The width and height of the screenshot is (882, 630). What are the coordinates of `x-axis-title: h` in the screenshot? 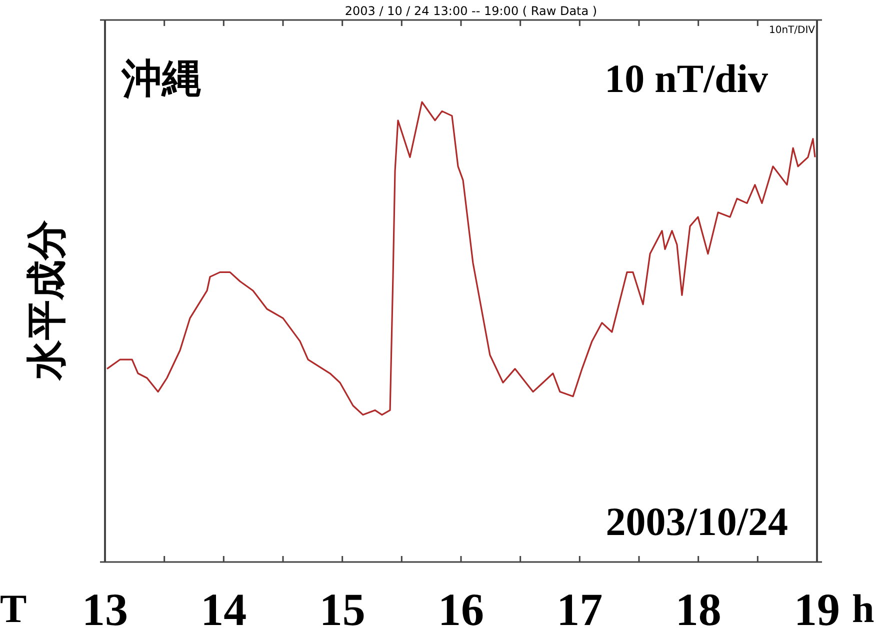 It's located at (863, 608).